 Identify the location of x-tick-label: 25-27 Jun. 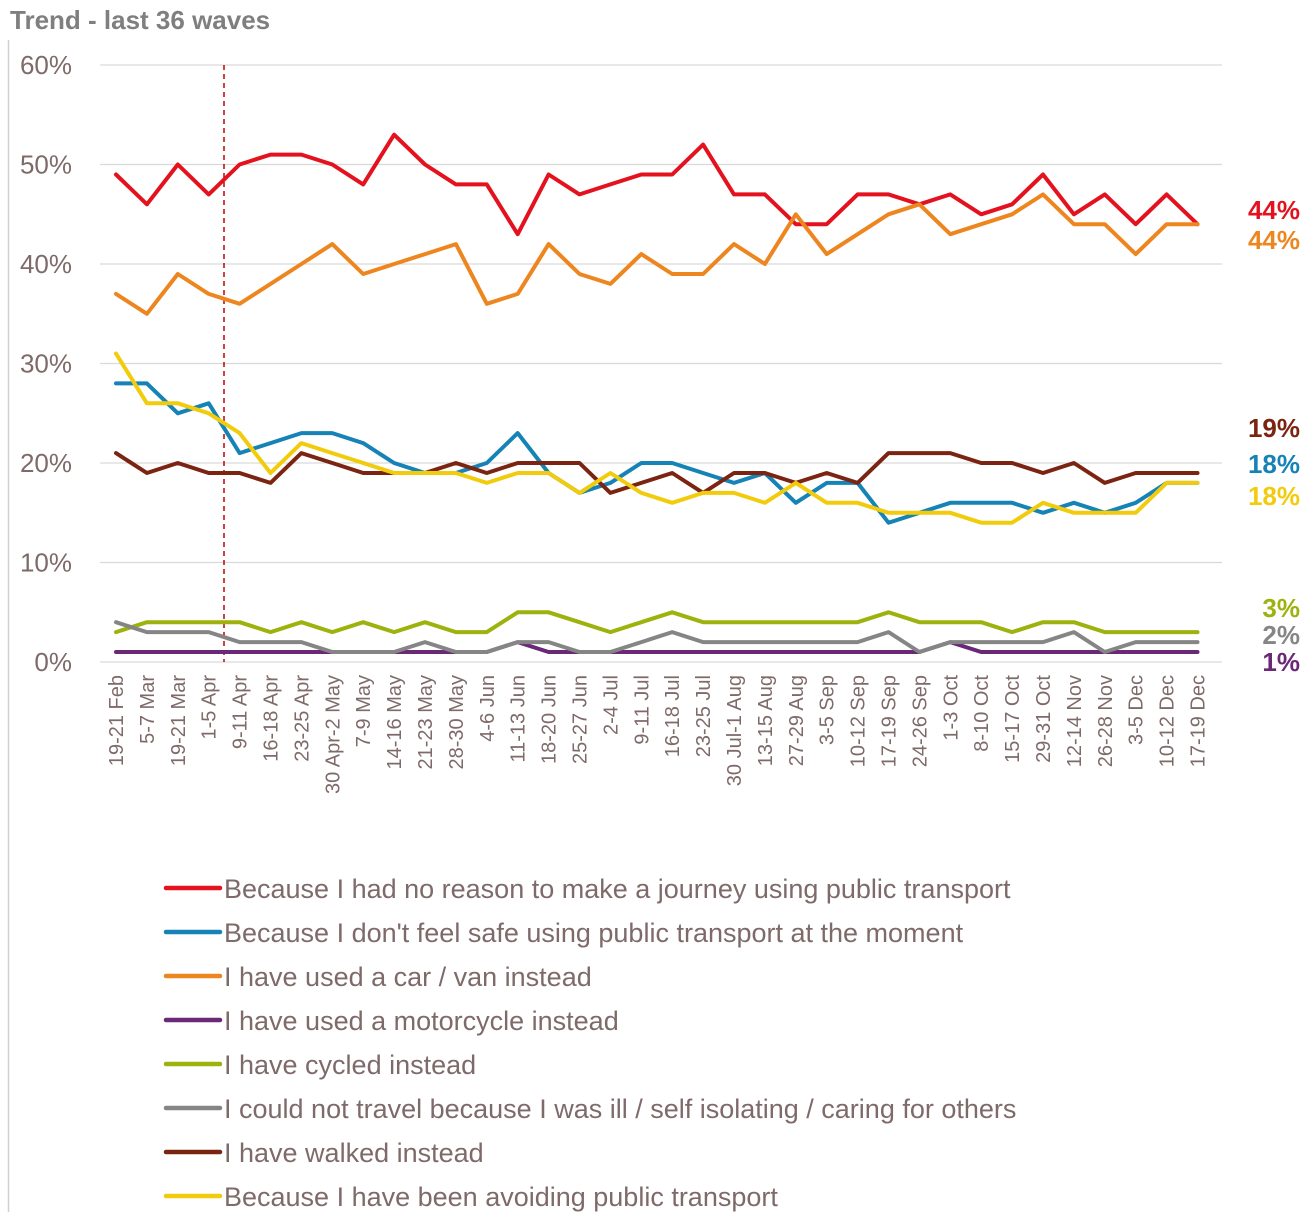
(581, 719).